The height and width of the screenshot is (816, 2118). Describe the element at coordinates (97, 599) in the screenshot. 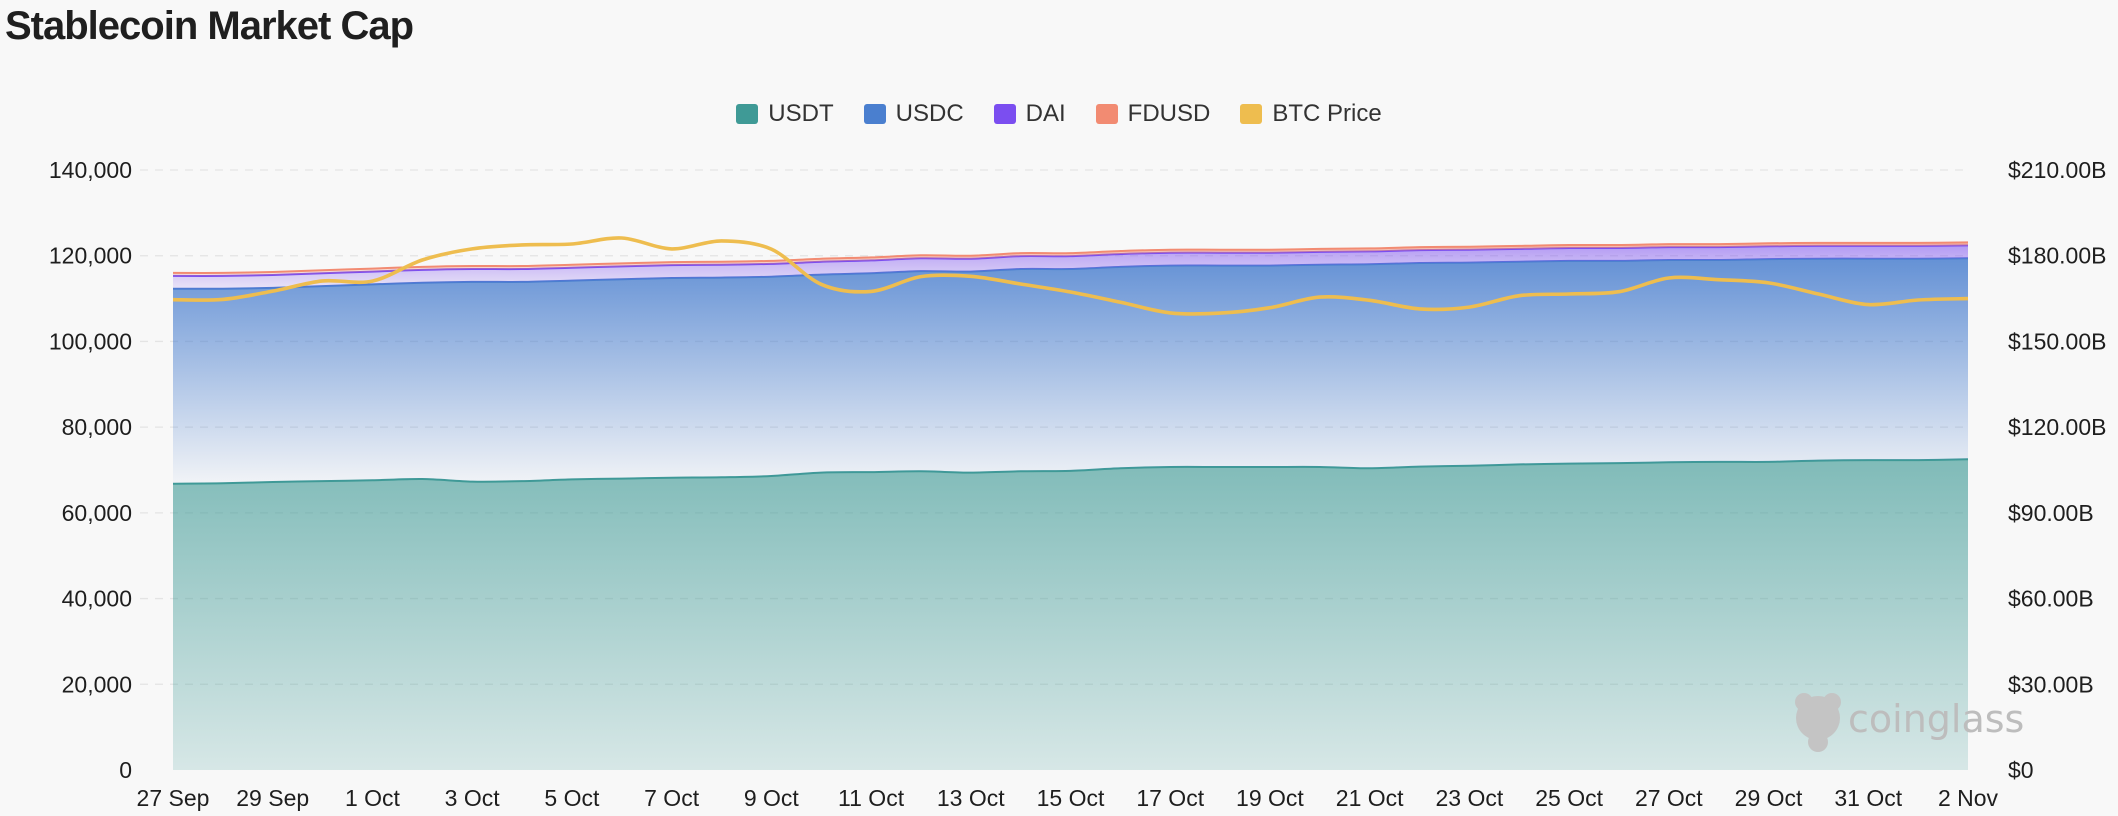

I see `y-left-tick-label: 40,000` at that location.